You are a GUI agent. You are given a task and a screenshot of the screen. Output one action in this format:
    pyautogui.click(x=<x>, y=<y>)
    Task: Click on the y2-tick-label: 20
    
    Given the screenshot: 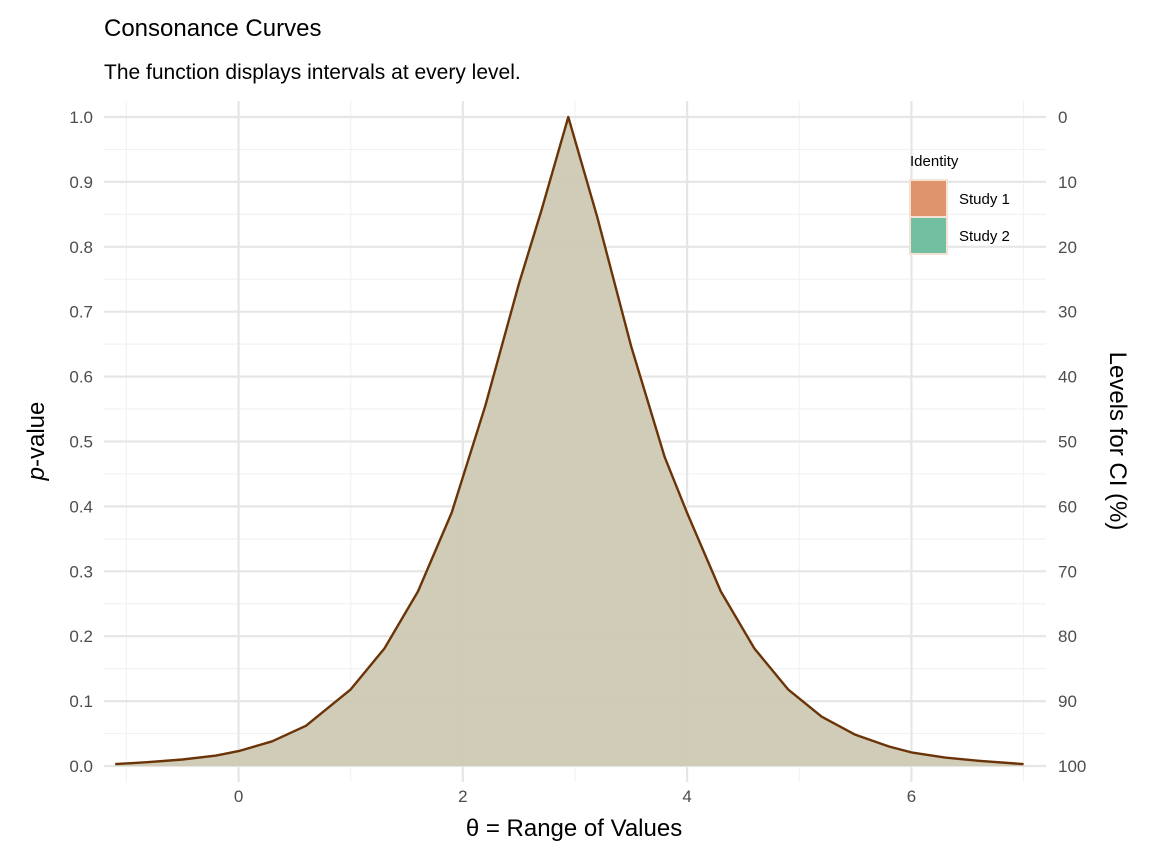 What is the action you would take?
    pyautogui.click(x=1067, y=247)
    